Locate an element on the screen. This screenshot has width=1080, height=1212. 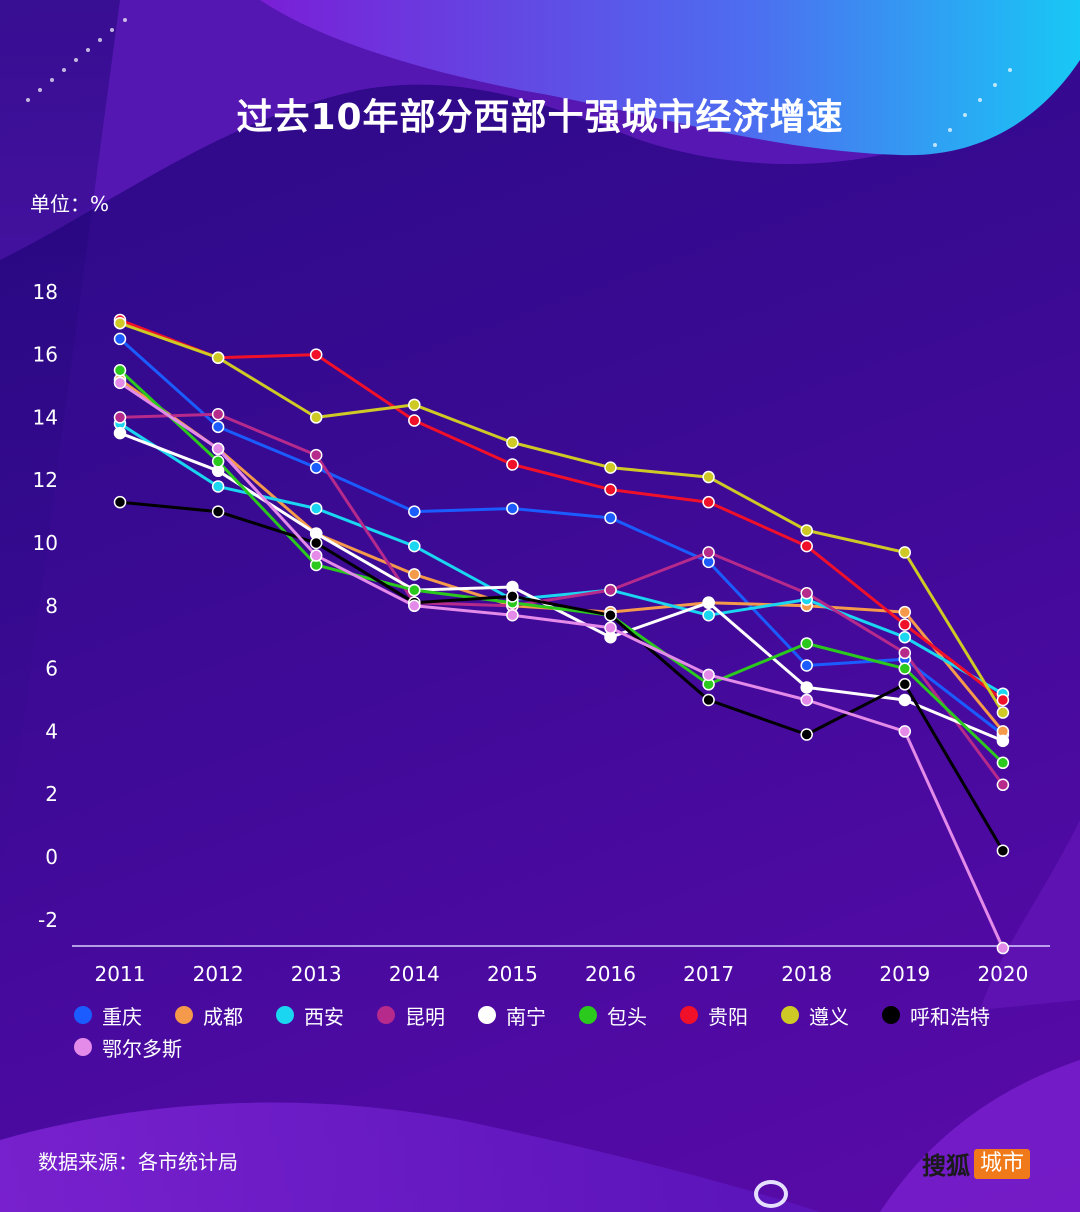
legend-item: 西安 is located at coordinates (326, 1016).